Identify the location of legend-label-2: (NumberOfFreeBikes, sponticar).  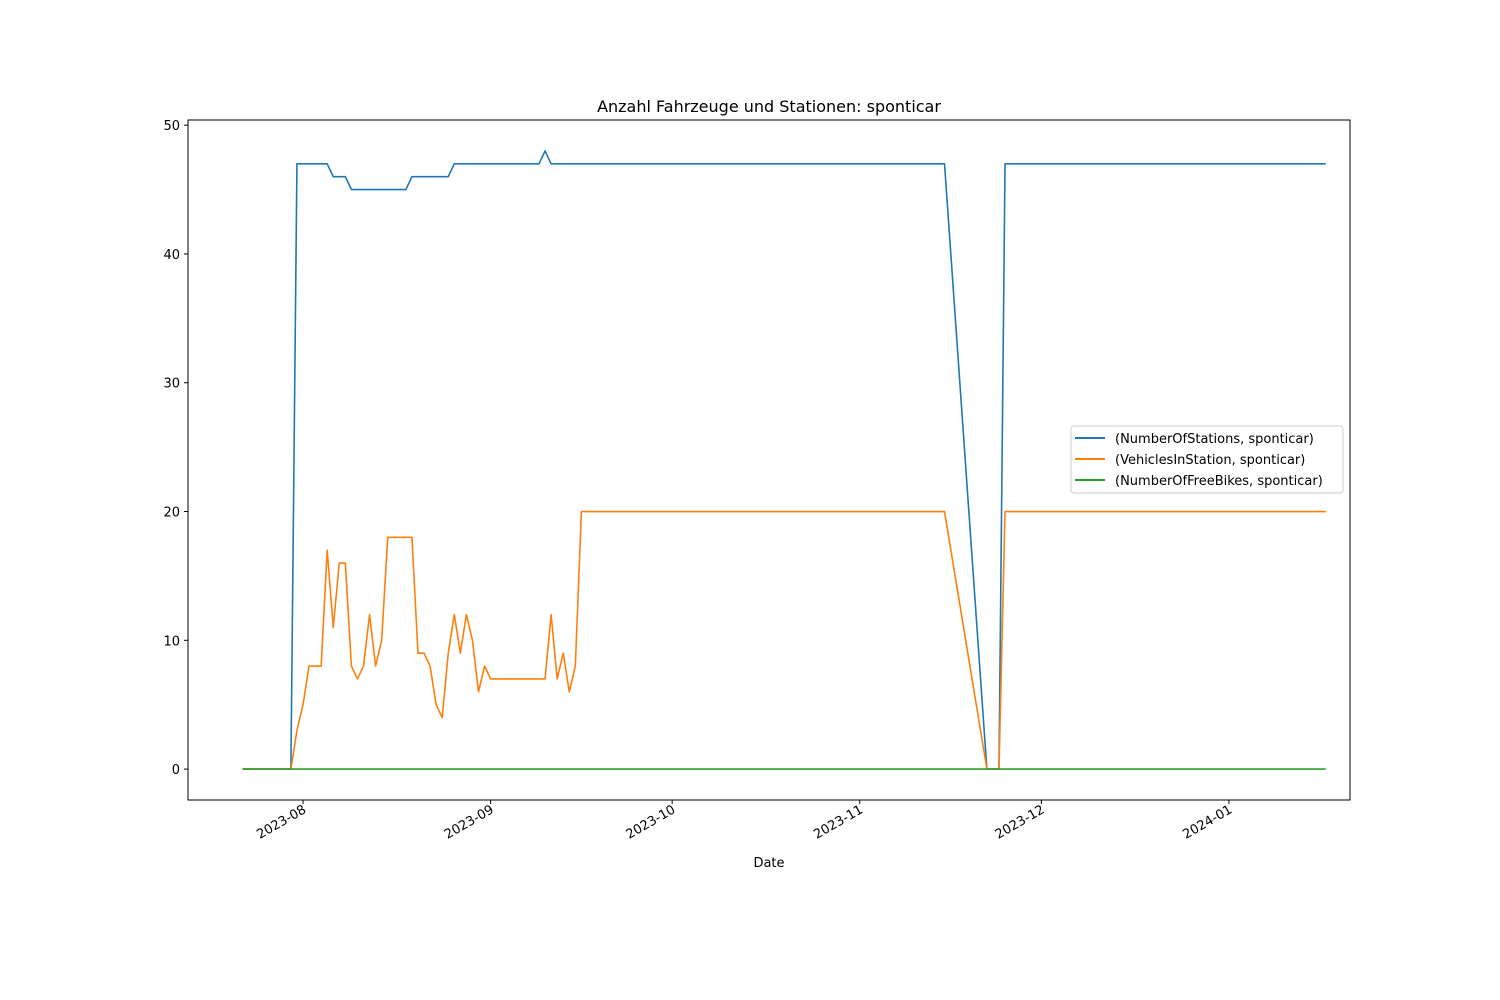
(1219, 481).